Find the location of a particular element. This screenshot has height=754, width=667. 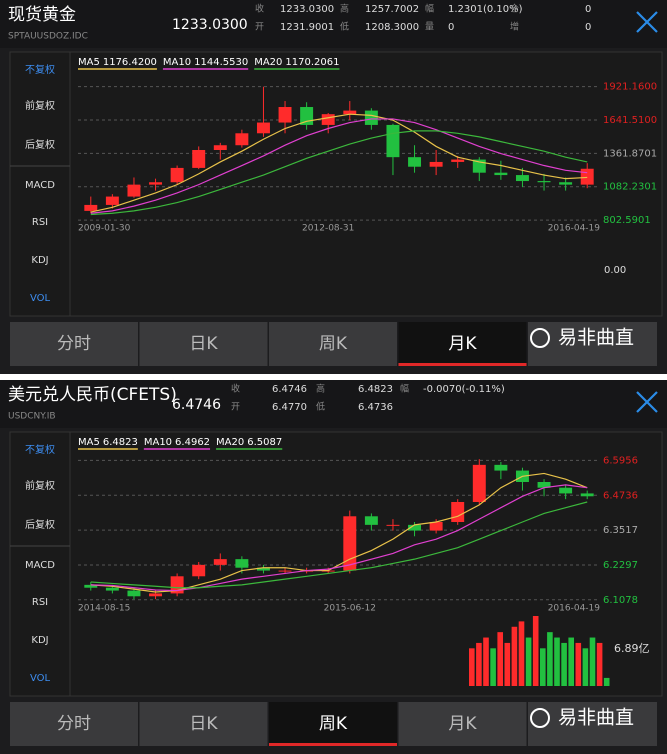

price: 6.4746 is located at coordinates (196, 405).